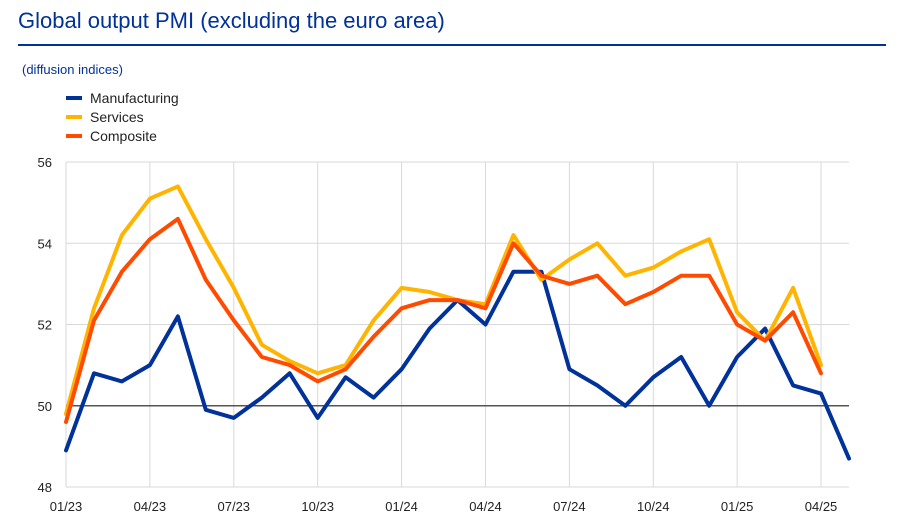  Describe the element at coordinates (45, 243) in the screenshot. I see `y-tick-label: 54` at that location.